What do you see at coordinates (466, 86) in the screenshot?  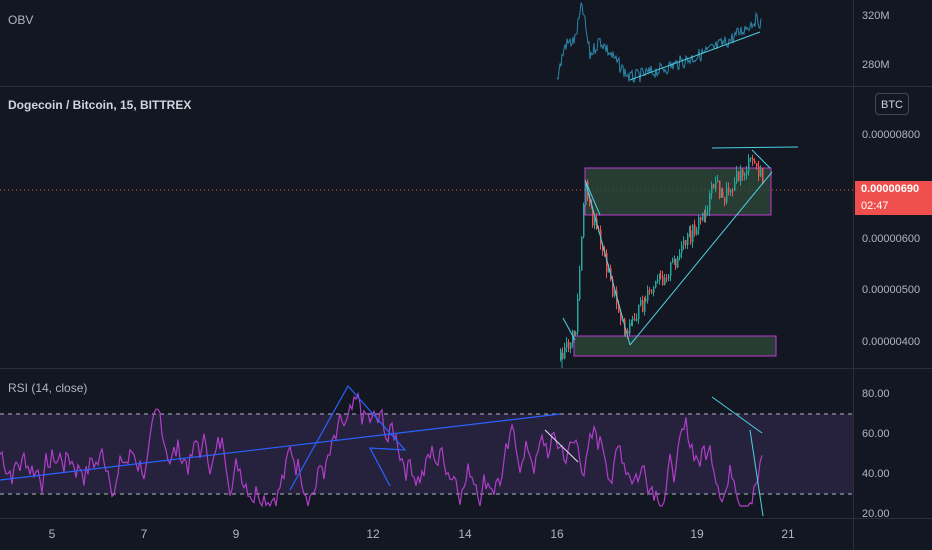 I see `obv-main-separator` at bounding box center [466, 86].